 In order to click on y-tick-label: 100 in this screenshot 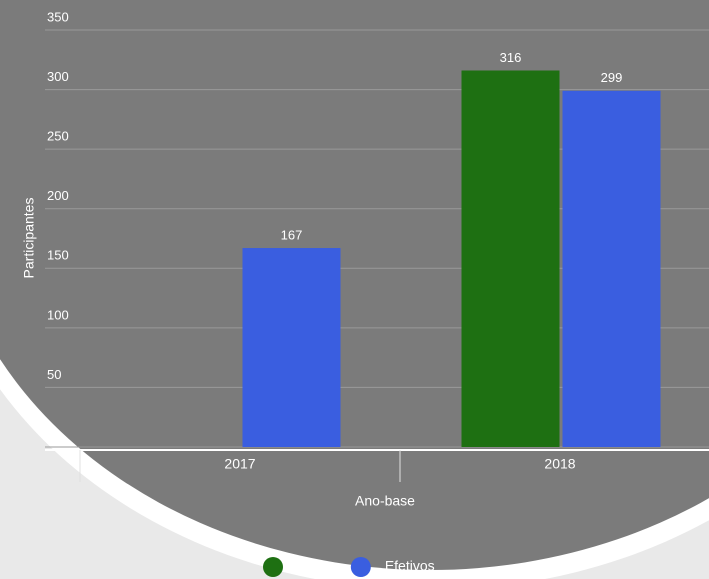, I will do `click(58, 314)`.